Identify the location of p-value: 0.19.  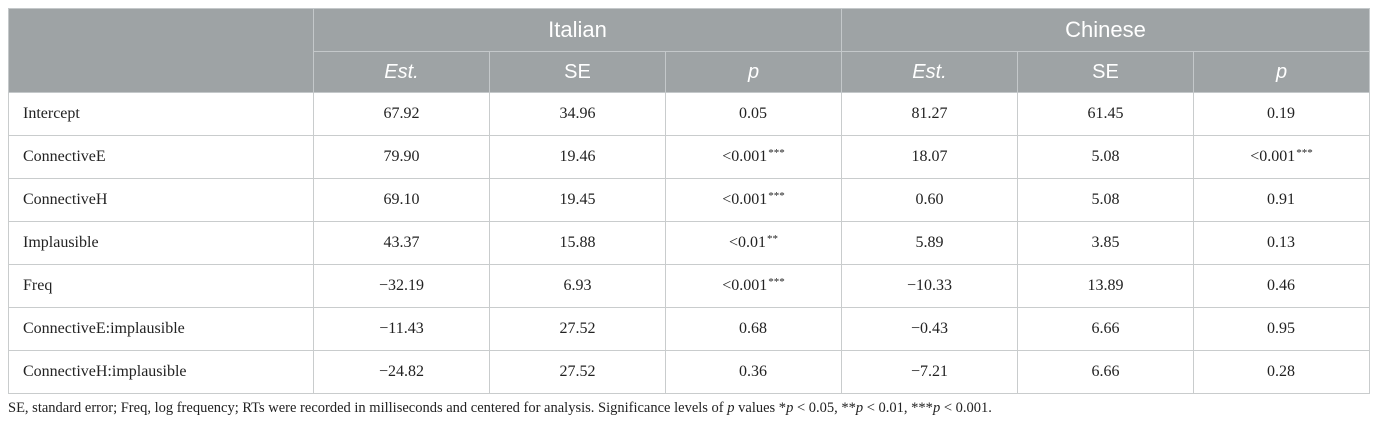
(1281, 113).